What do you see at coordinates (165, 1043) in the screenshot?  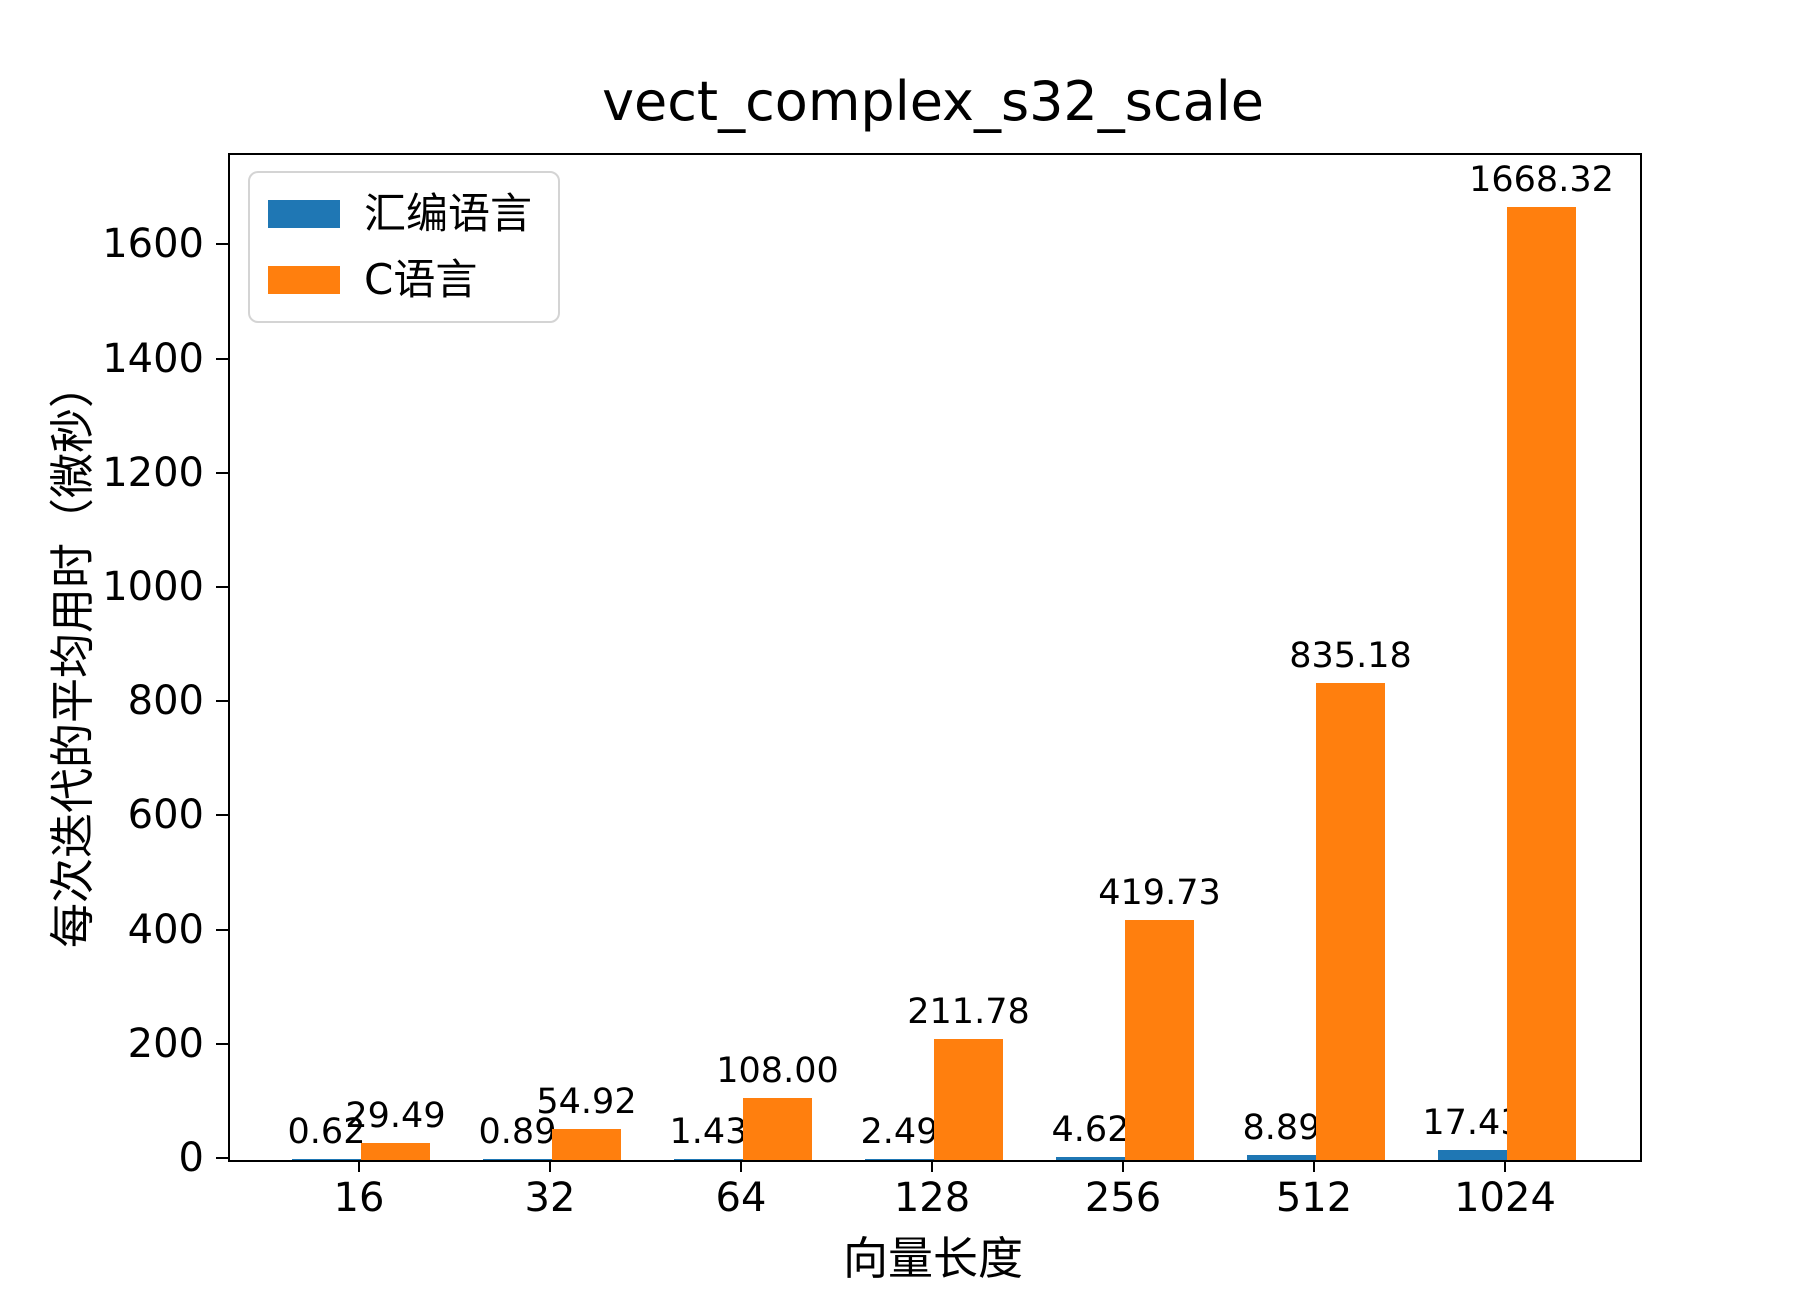 I see `y-tick-label-200: 200` at bounding box center [165, 1043].